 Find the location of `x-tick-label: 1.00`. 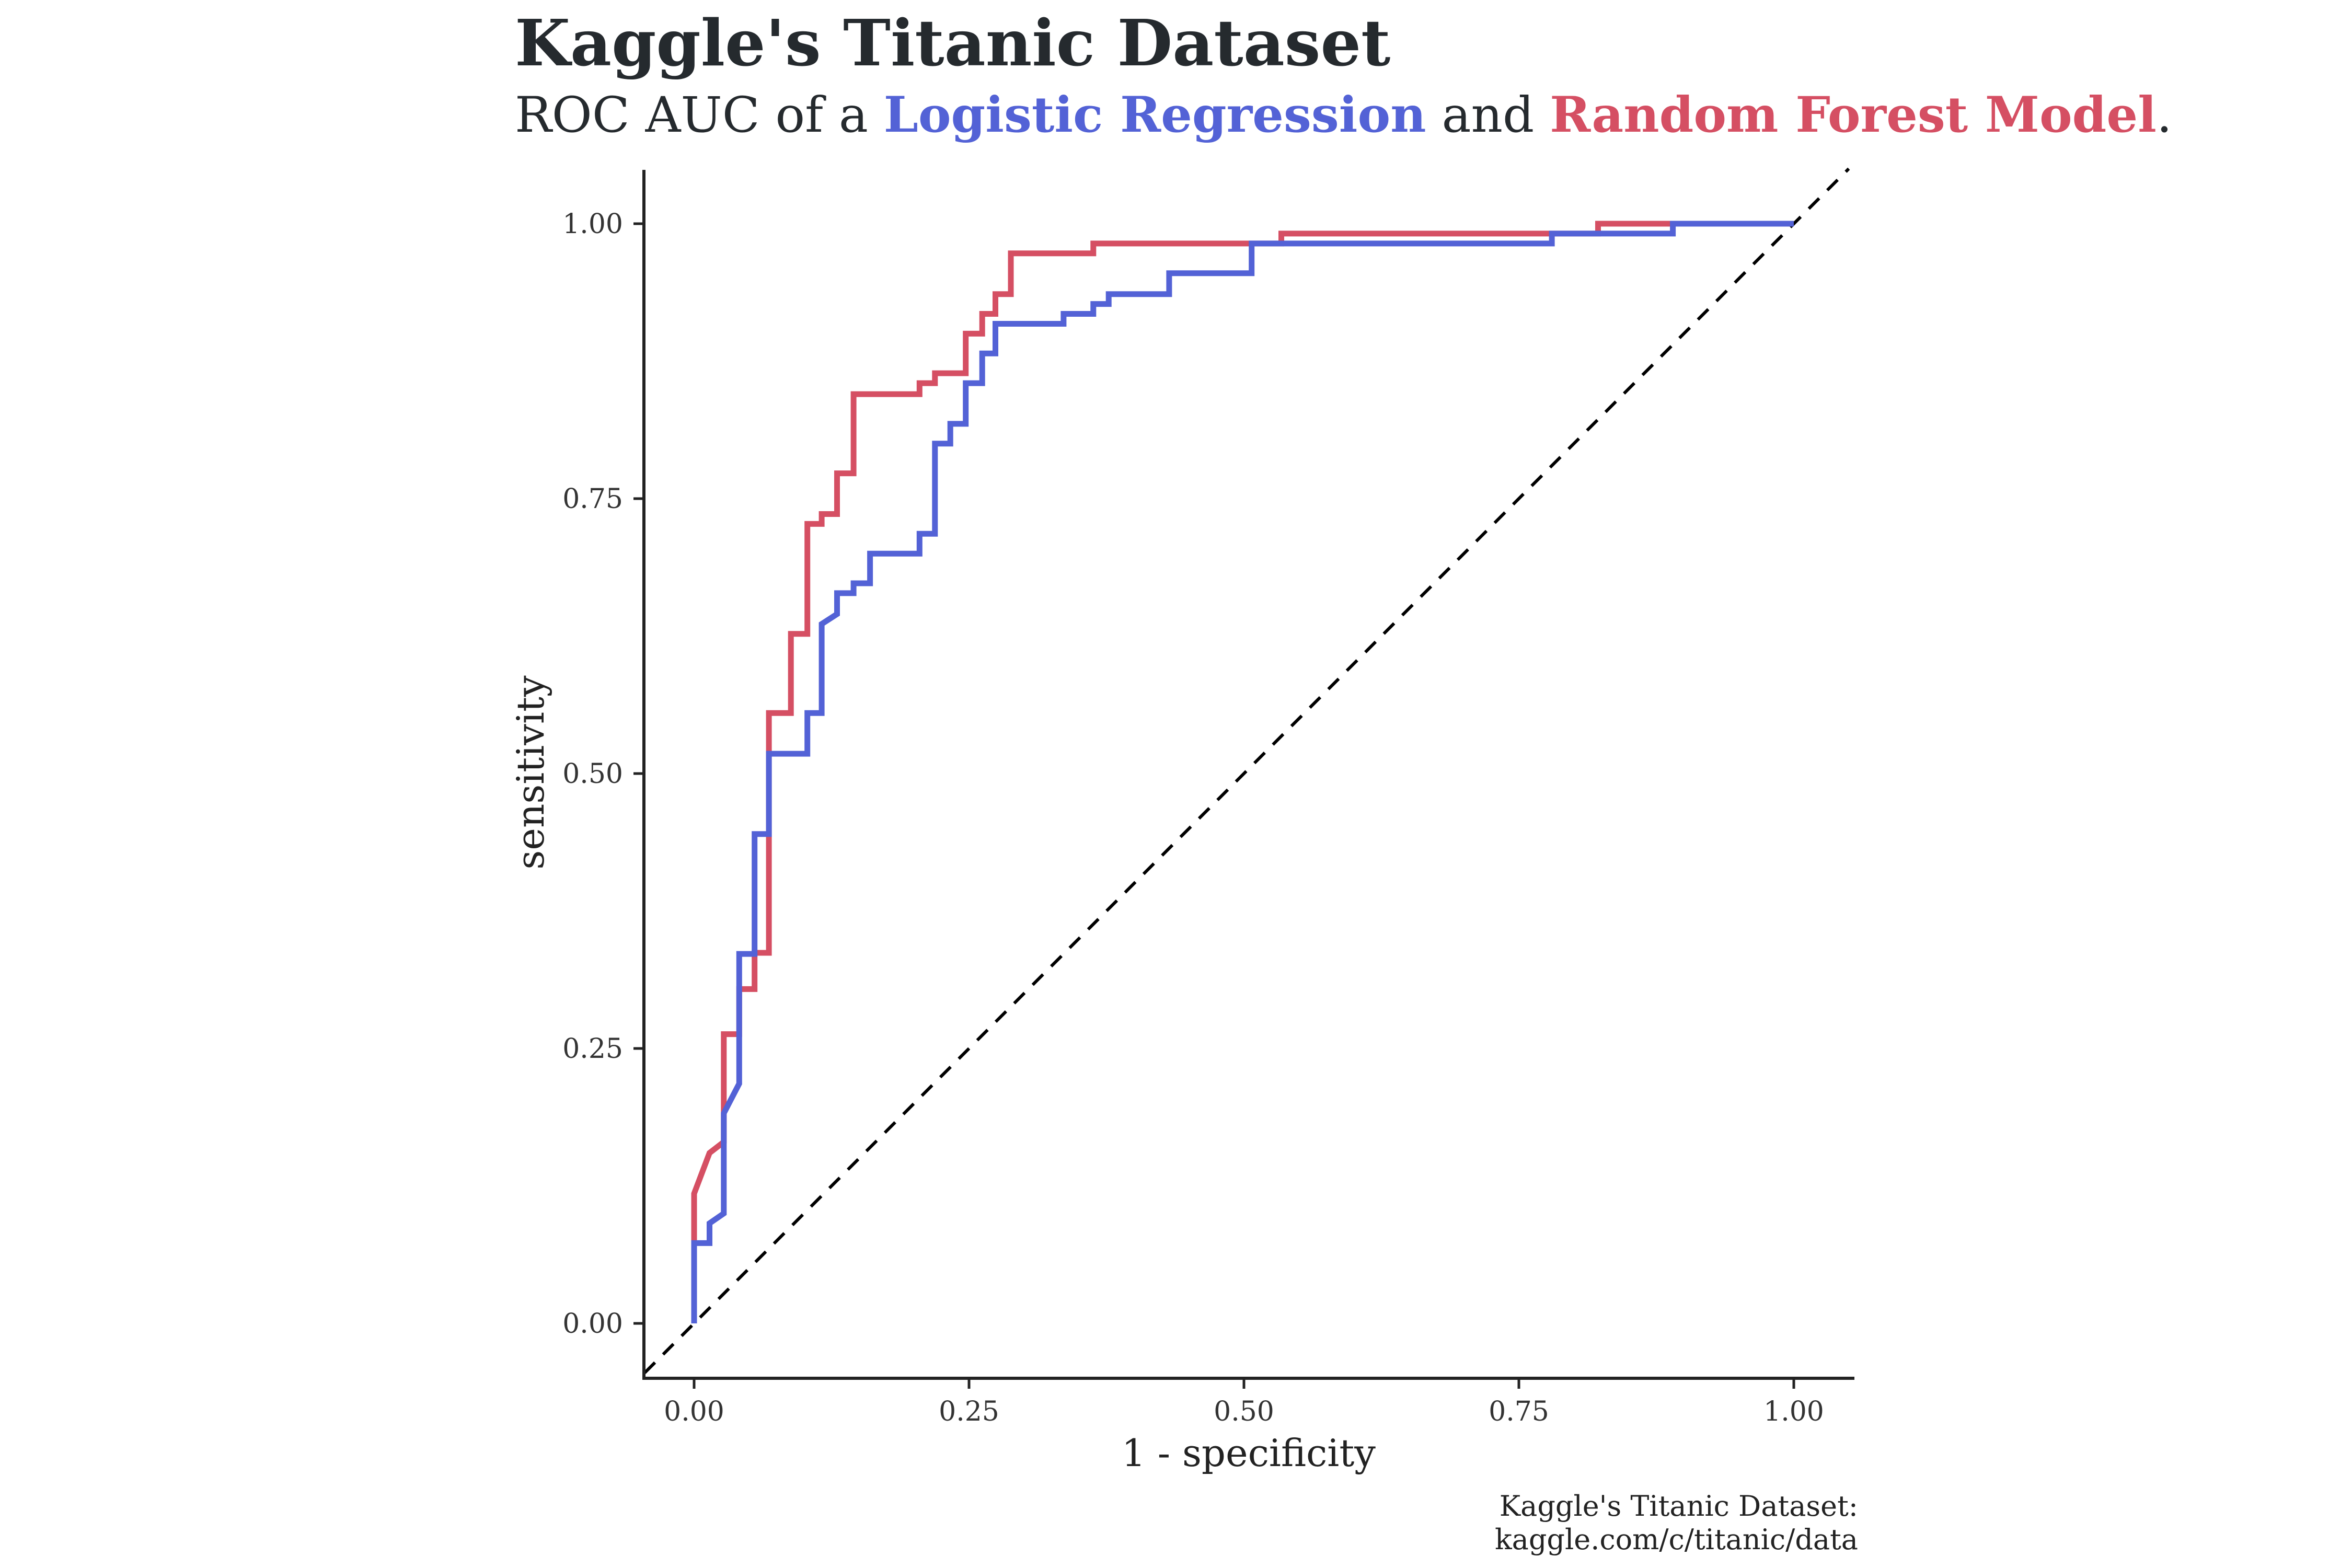

x-tick-label: 1.00 is located at coordinates (1793, 1411).